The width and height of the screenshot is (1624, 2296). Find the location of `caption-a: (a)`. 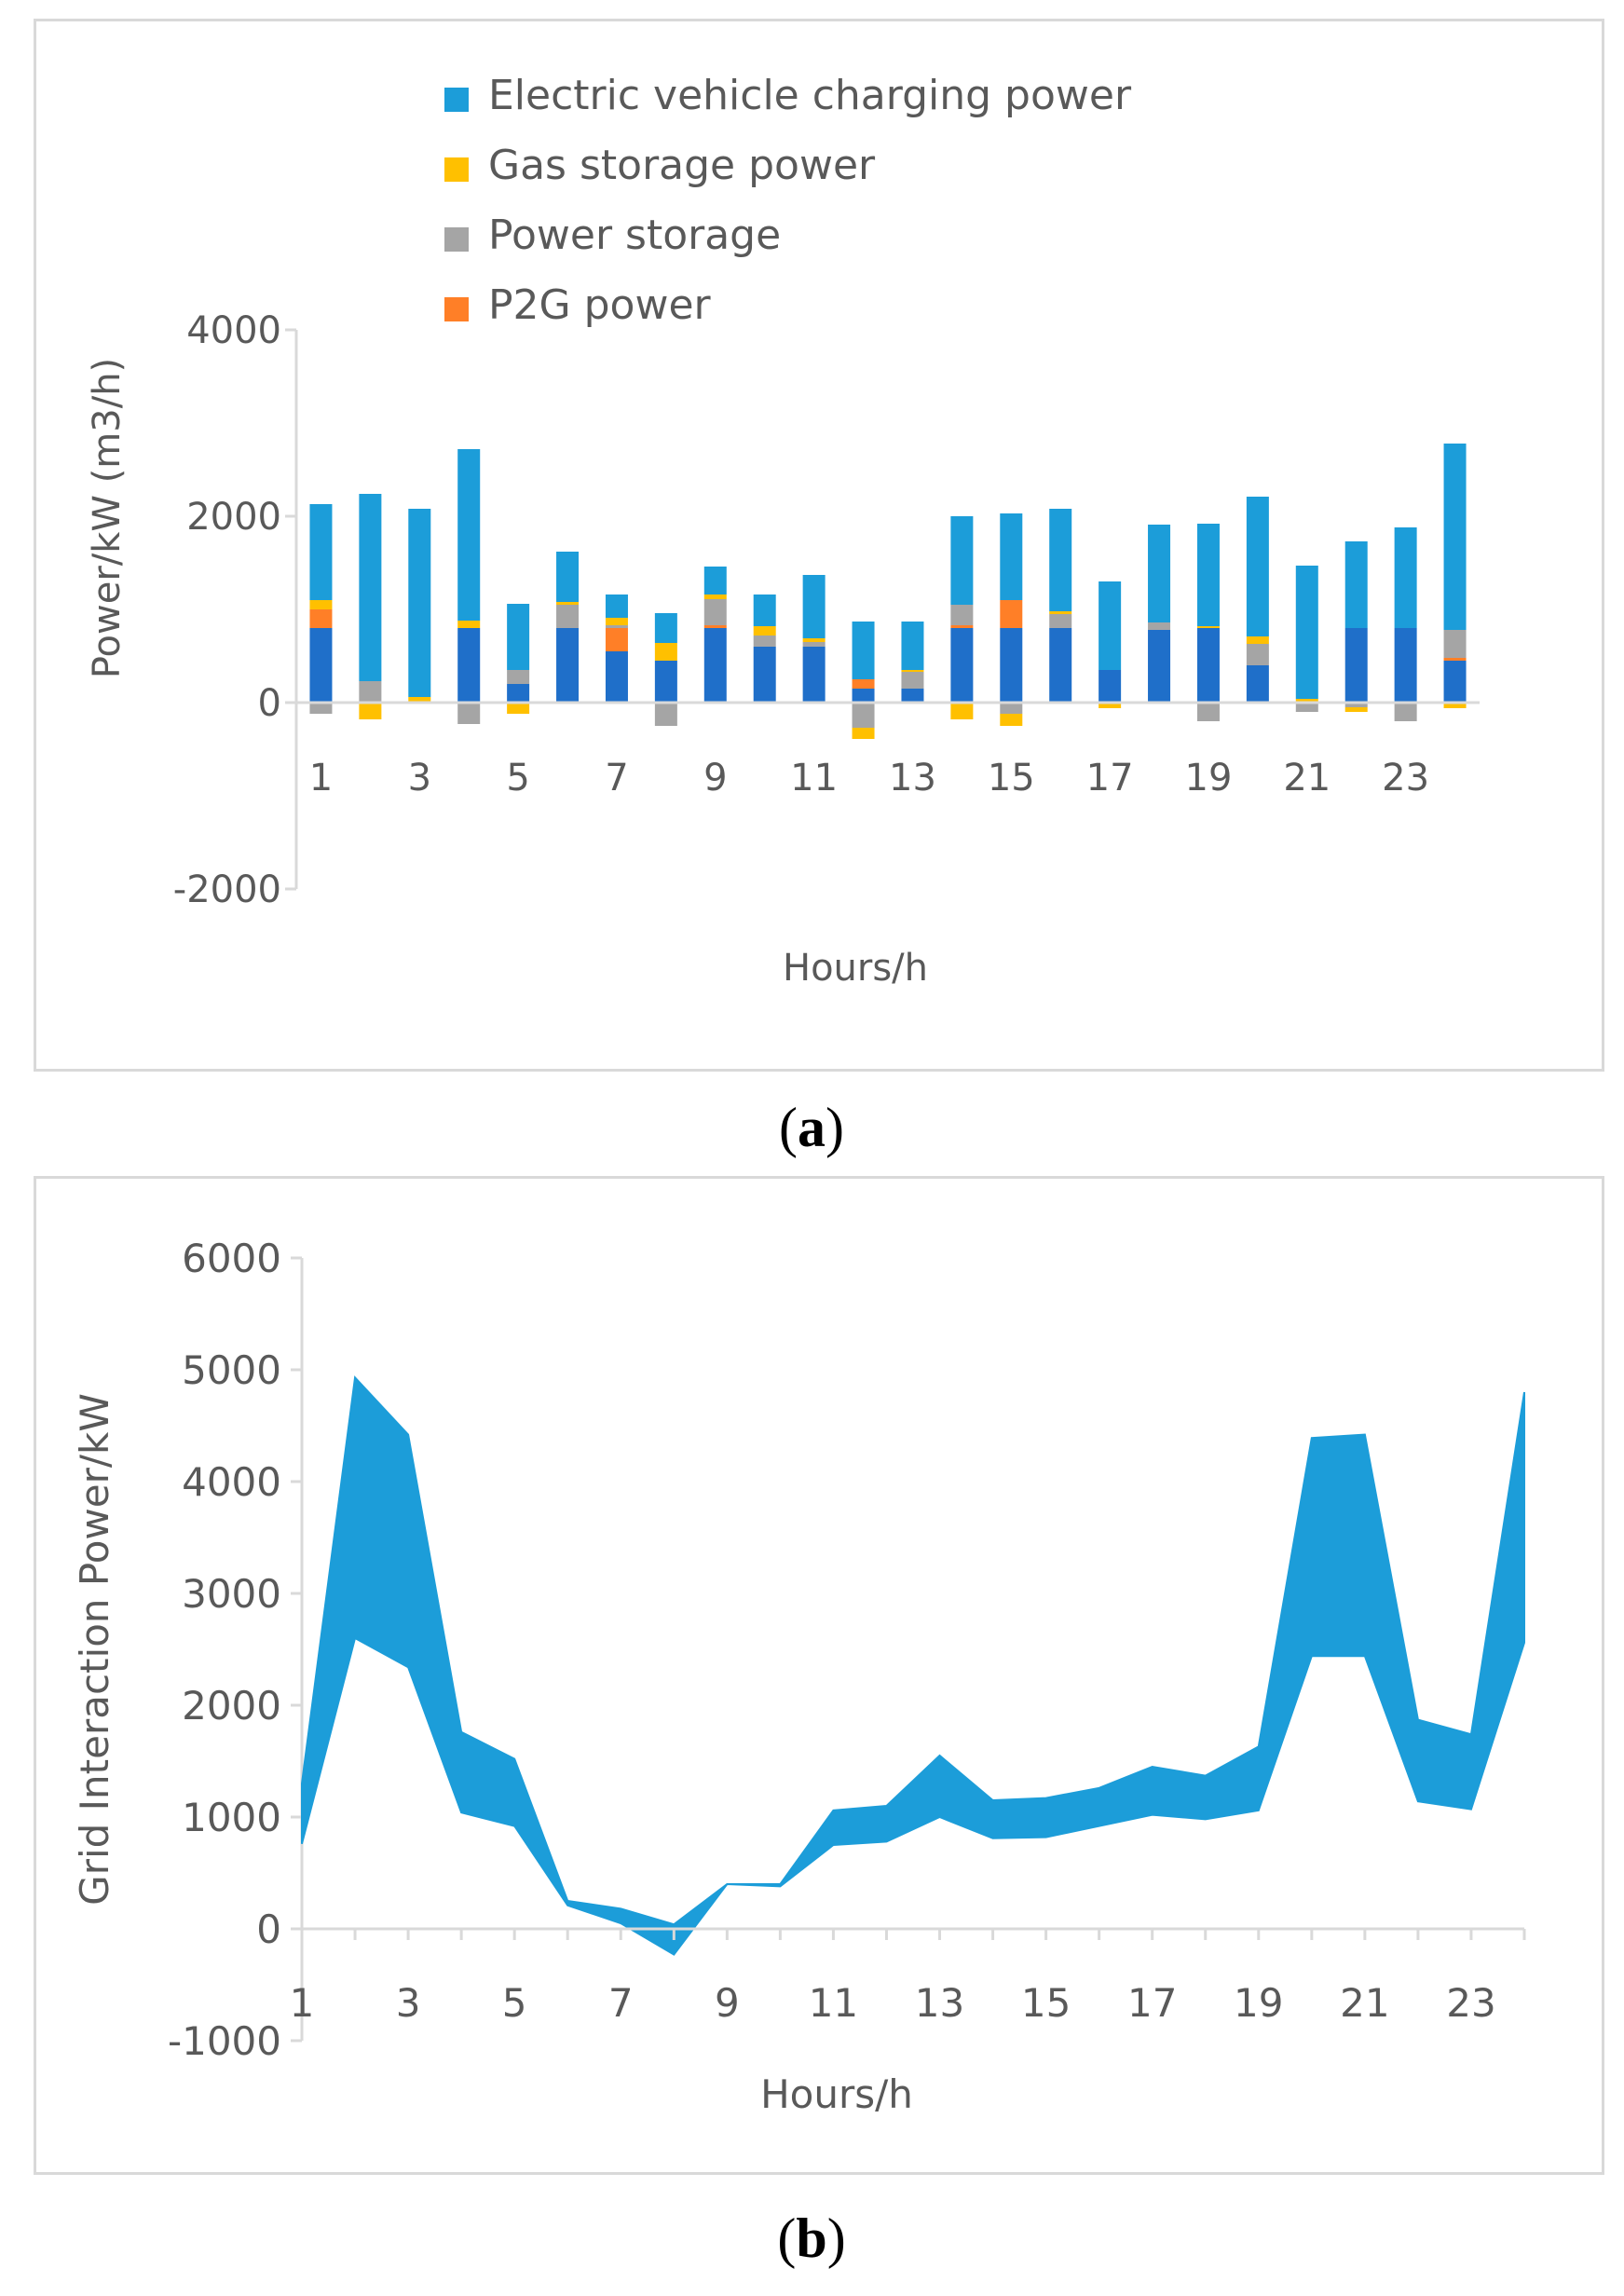

caption-a: (a) is located at coordinates (812, 1127).